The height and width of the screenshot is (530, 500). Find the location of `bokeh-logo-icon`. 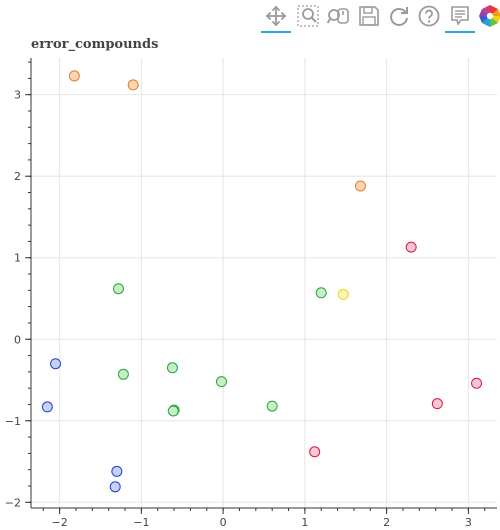

bokeh-logo-icon is located at coordinates (489, 16).